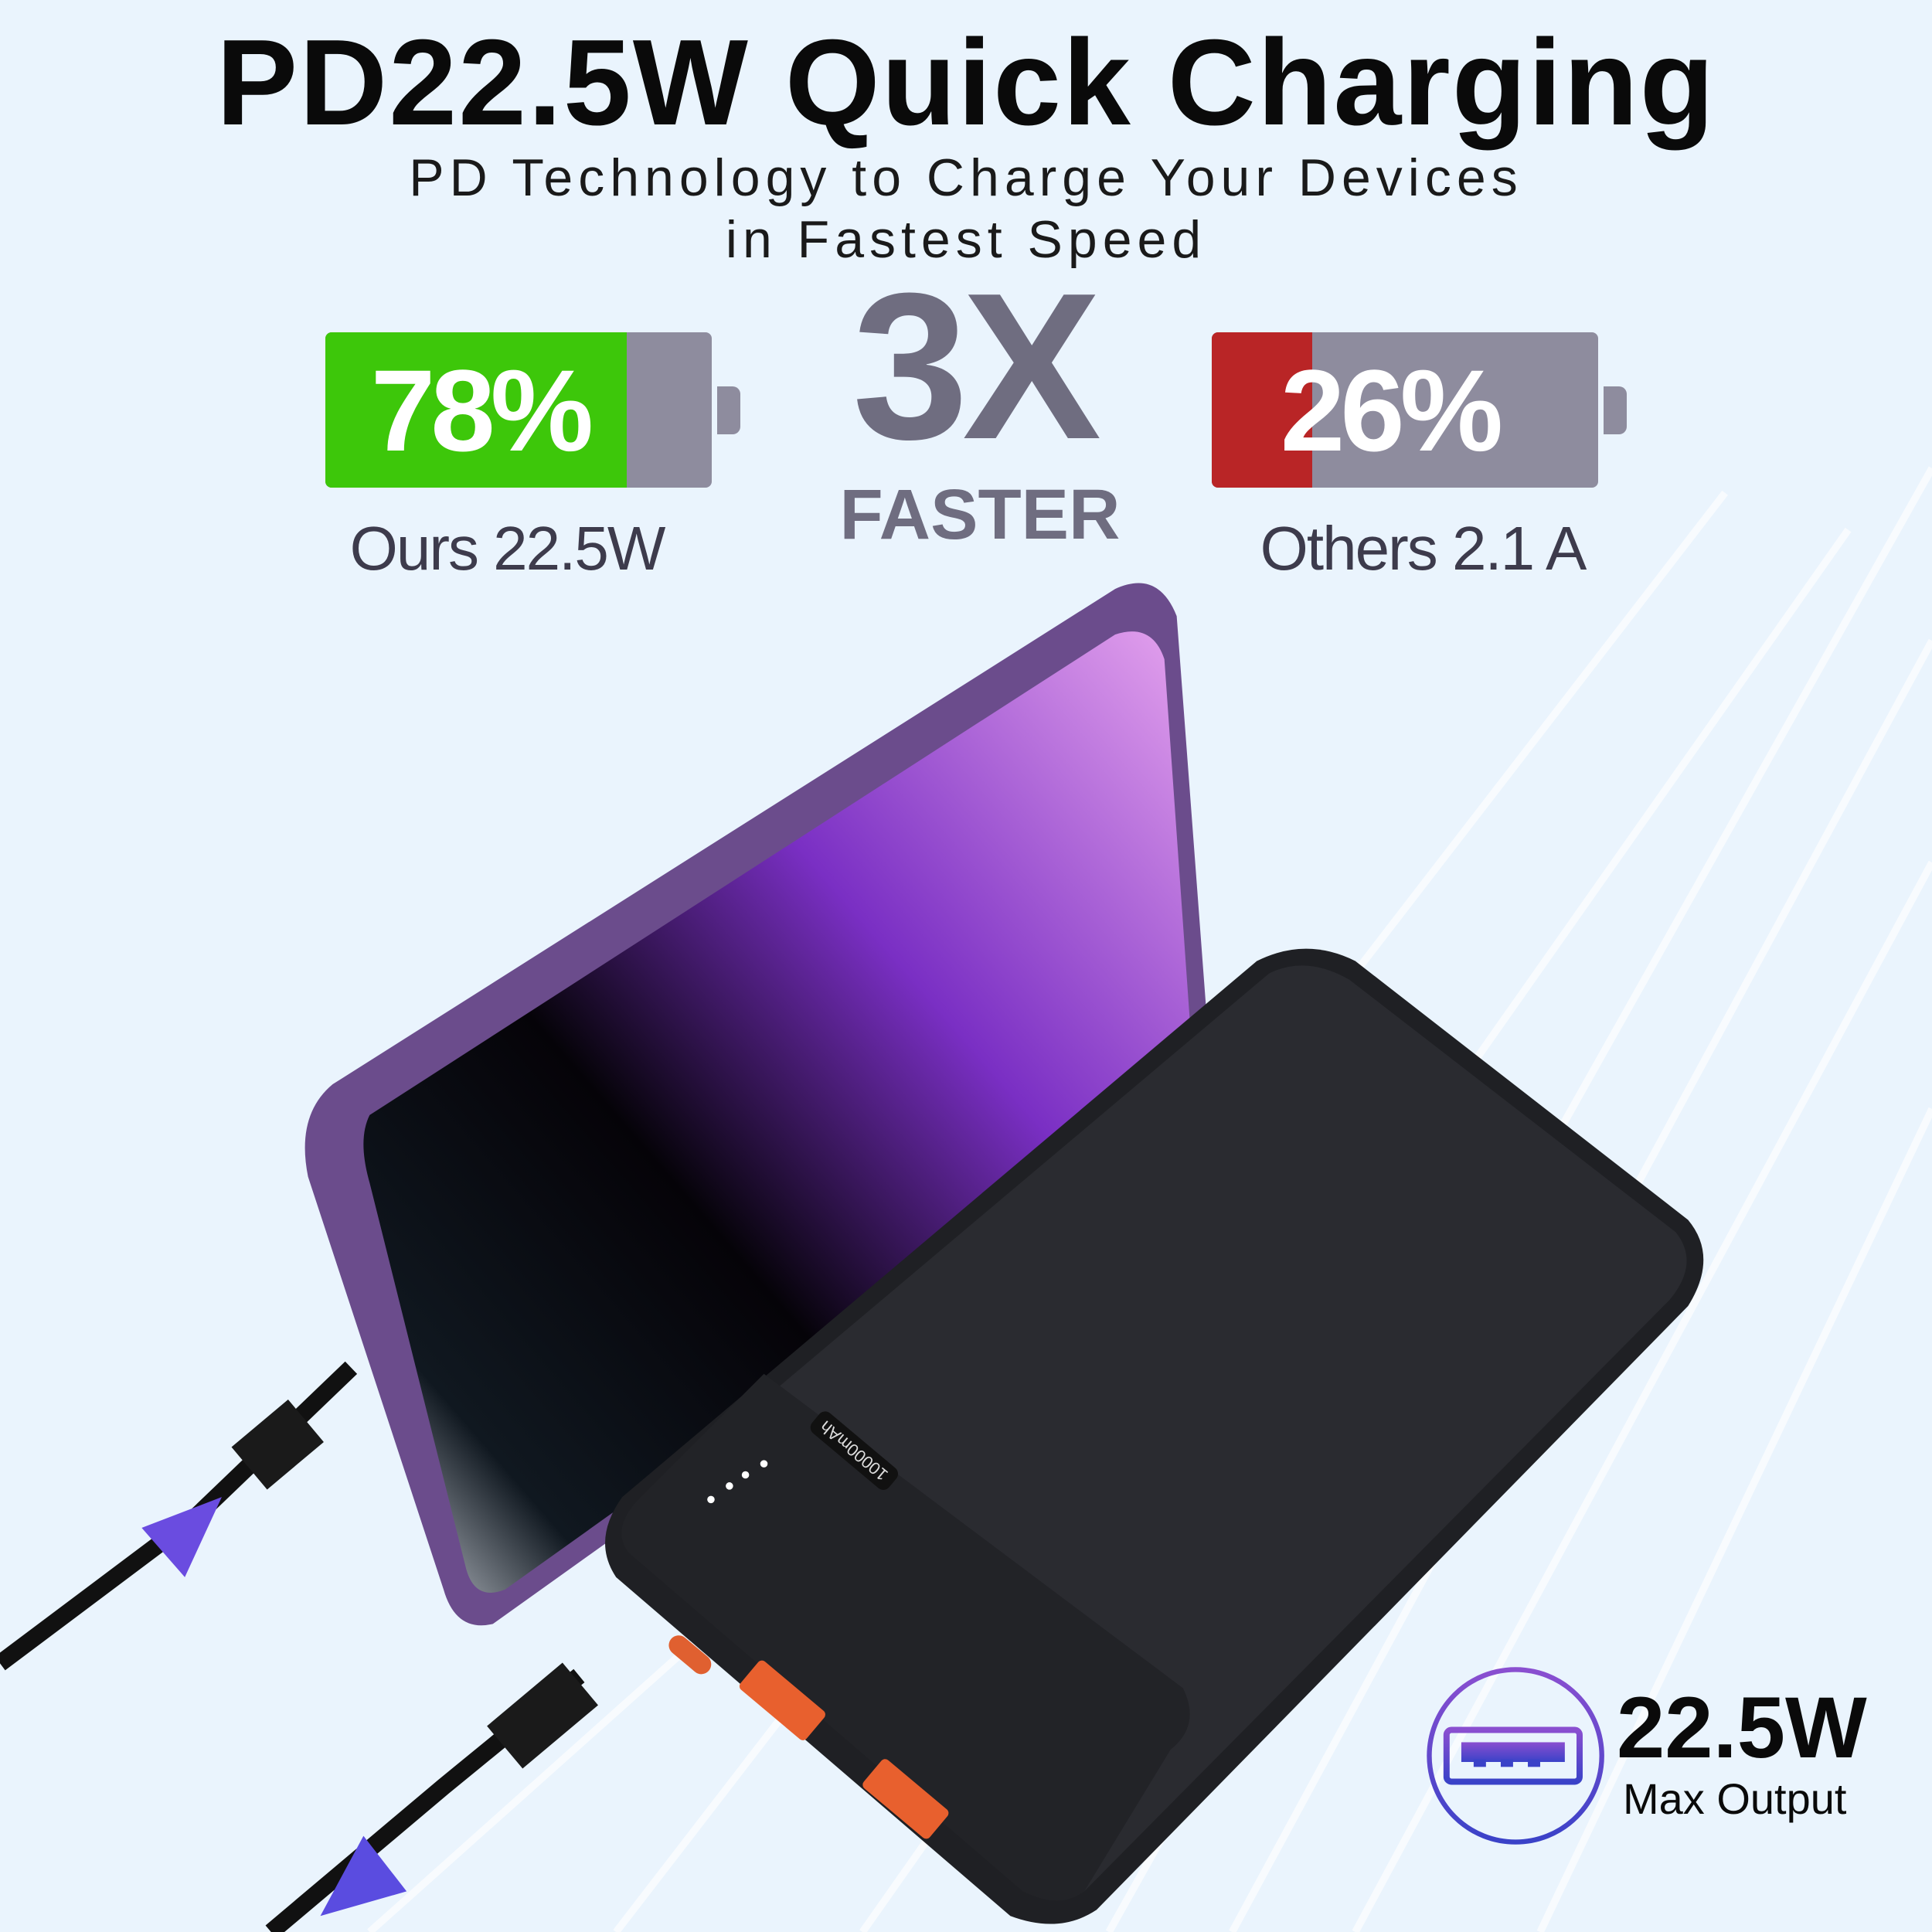 The height and width of the screenshot is (1932, 1932). Describe the element at coordinates (299, 1646) in the screenshot. I see `charging-cables` at that location.